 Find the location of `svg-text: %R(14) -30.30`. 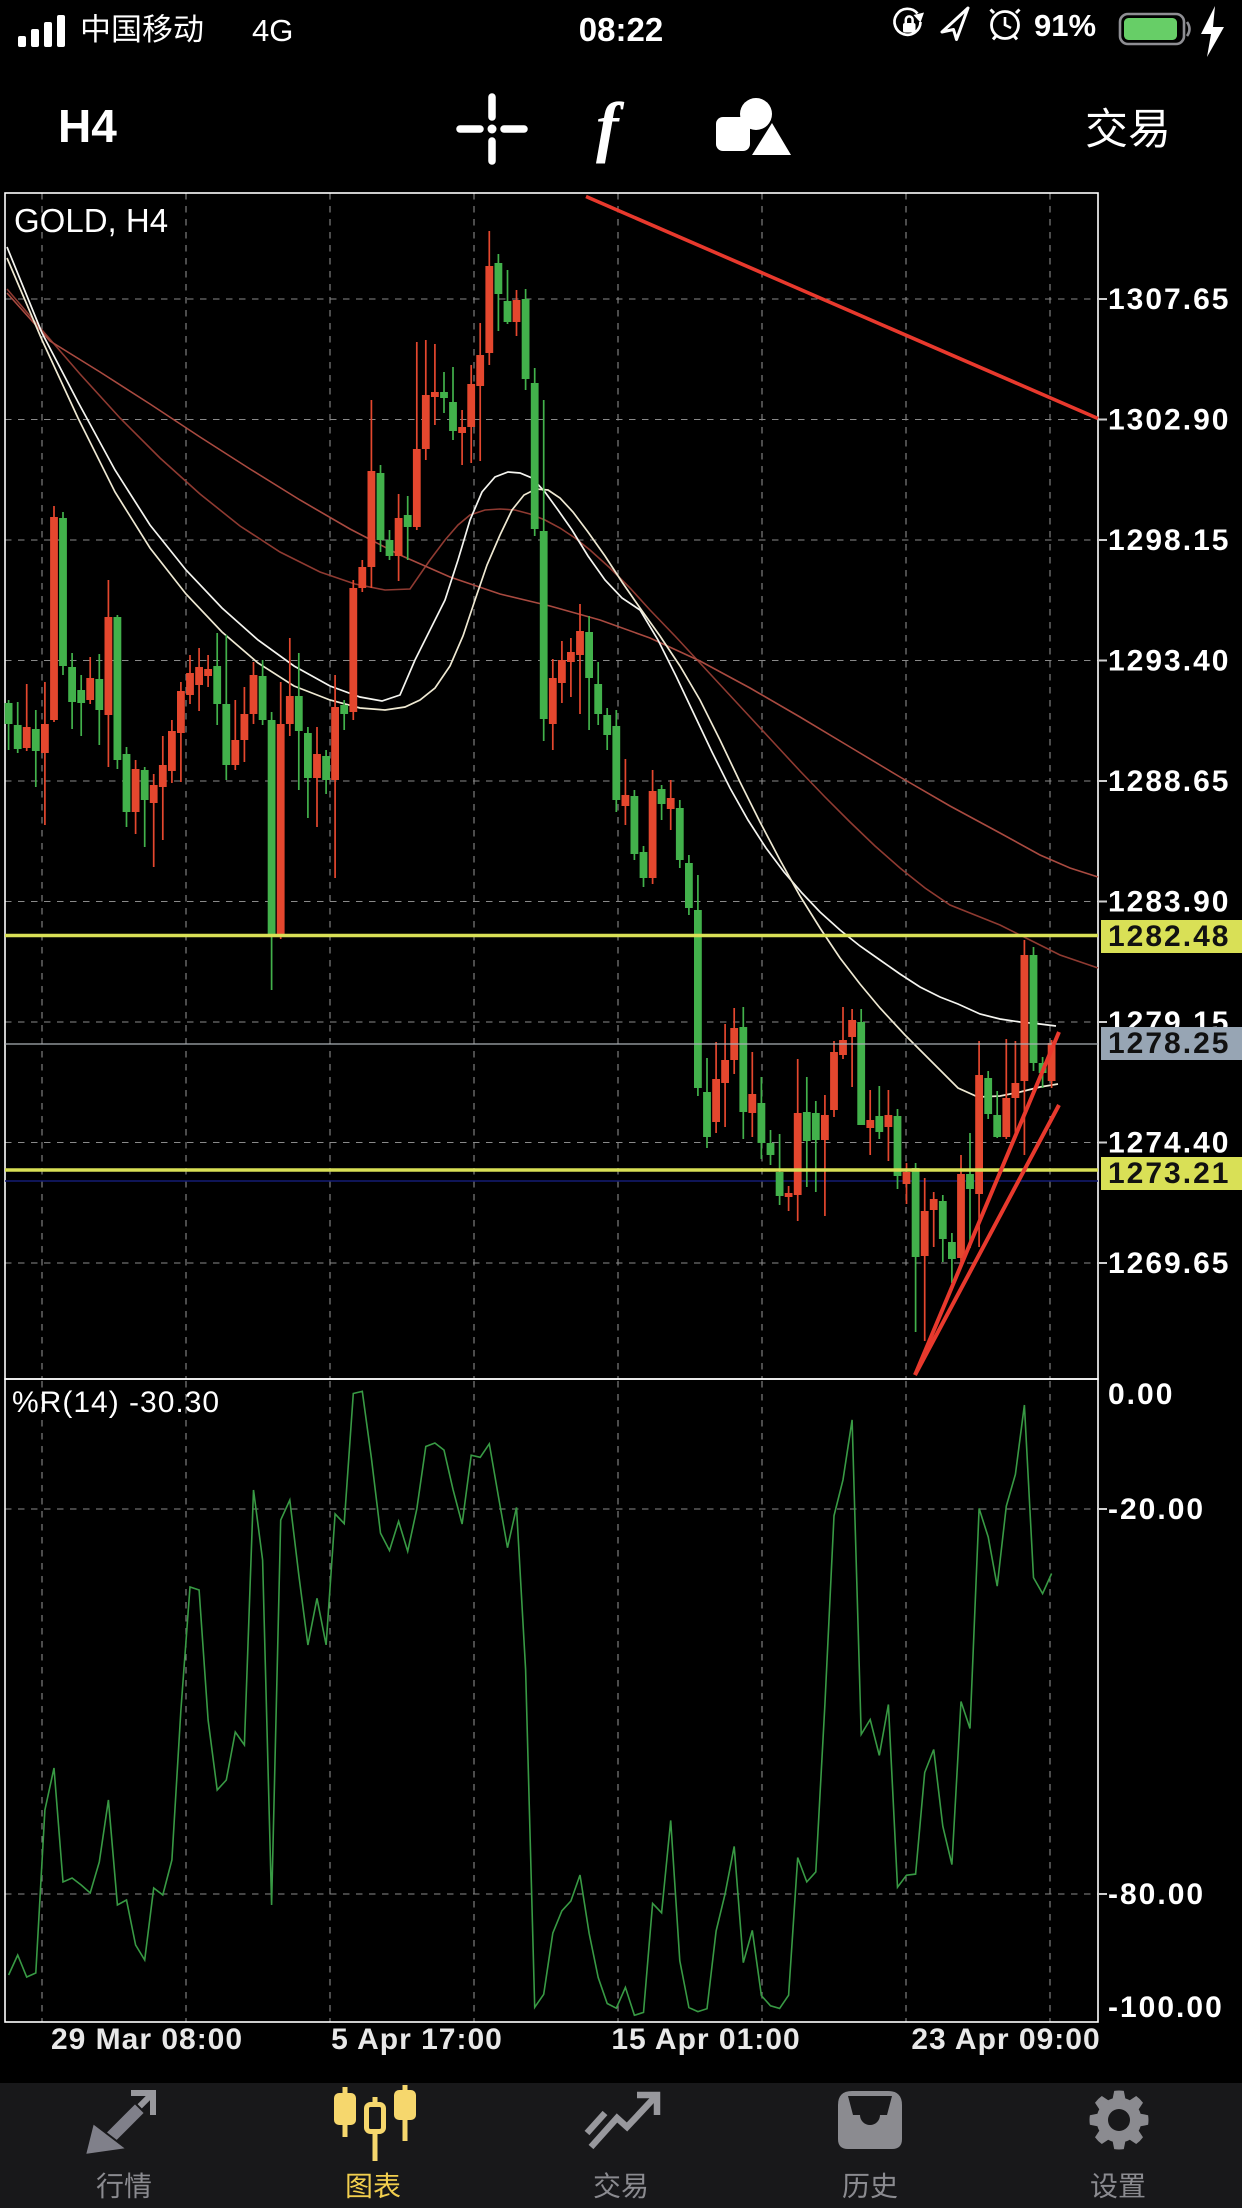

svg-text: %R(14) -30.30 is located at coordinates (116, 1402).